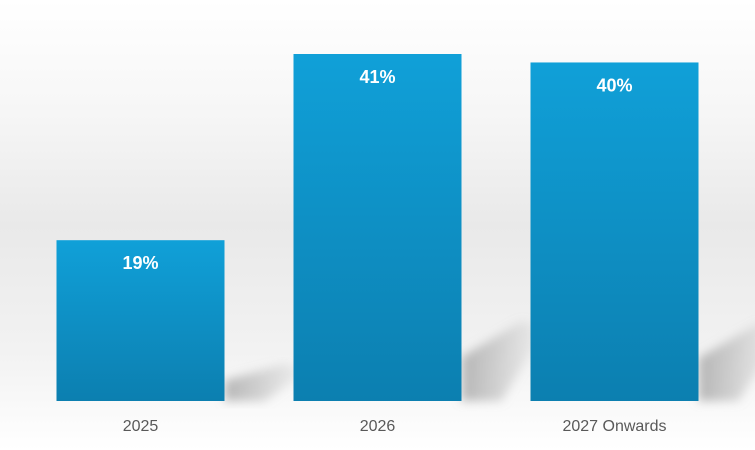 This screenshot has width=755, height=450. I want to click on bar-2025, so click(140, 320).